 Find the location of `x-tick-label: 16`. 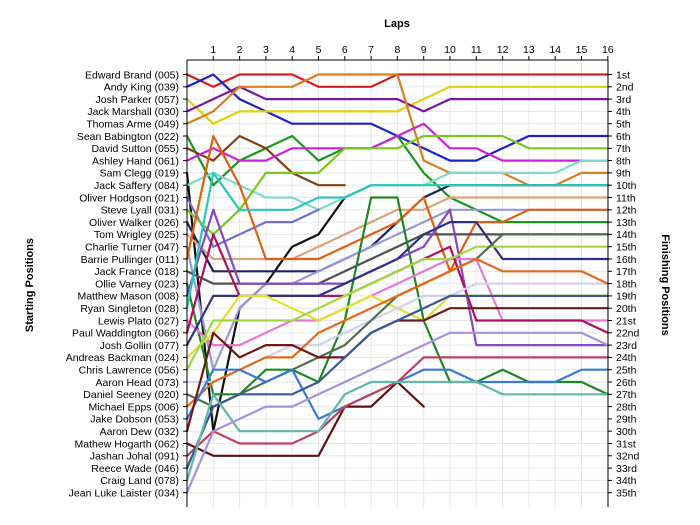

x-tick-label: 16 is located at coordinates (608, 50).